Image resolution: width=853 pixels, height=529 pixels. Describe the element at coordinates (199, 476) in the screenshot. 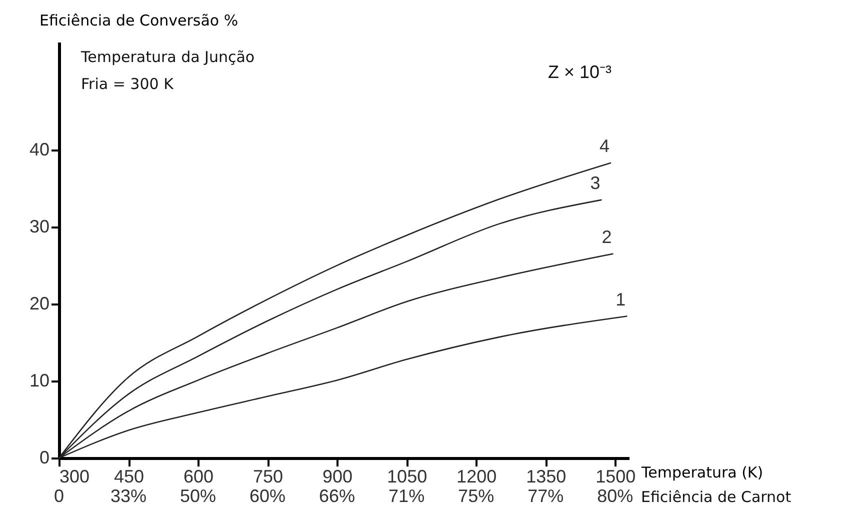

I see `x-tick-label: 600` at that location.